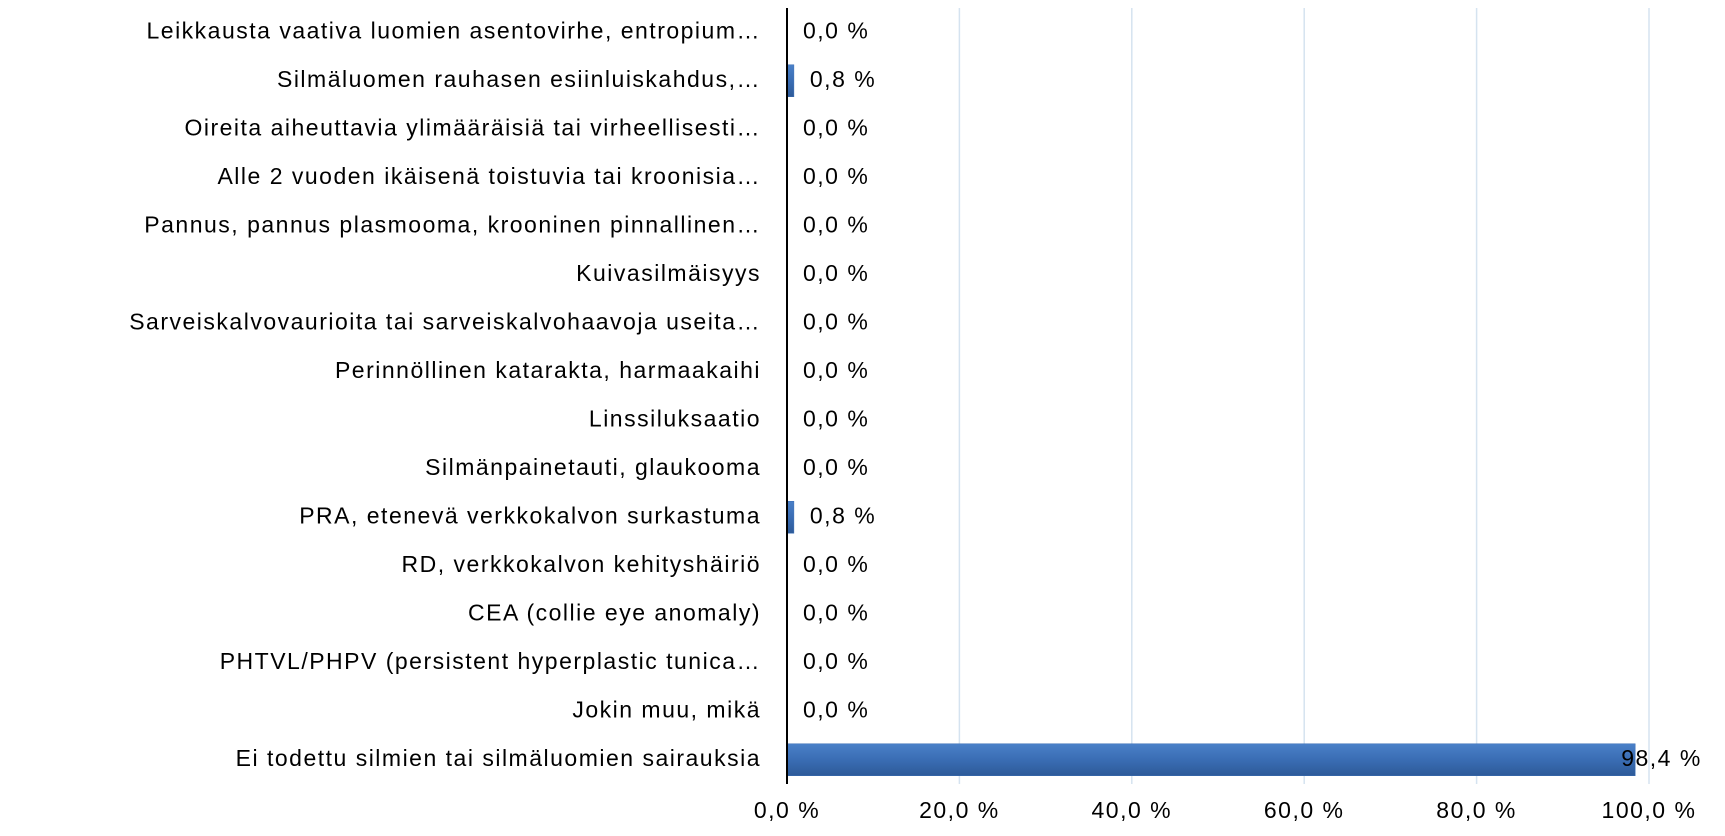 Image resolution: width=1725 pixels, height=836 pixels. Describe the element at coordinates (530, 515) in the screenshot. I see `y-tick-label: PRA, etenevä verkkokalvon surkastuma` at that location.